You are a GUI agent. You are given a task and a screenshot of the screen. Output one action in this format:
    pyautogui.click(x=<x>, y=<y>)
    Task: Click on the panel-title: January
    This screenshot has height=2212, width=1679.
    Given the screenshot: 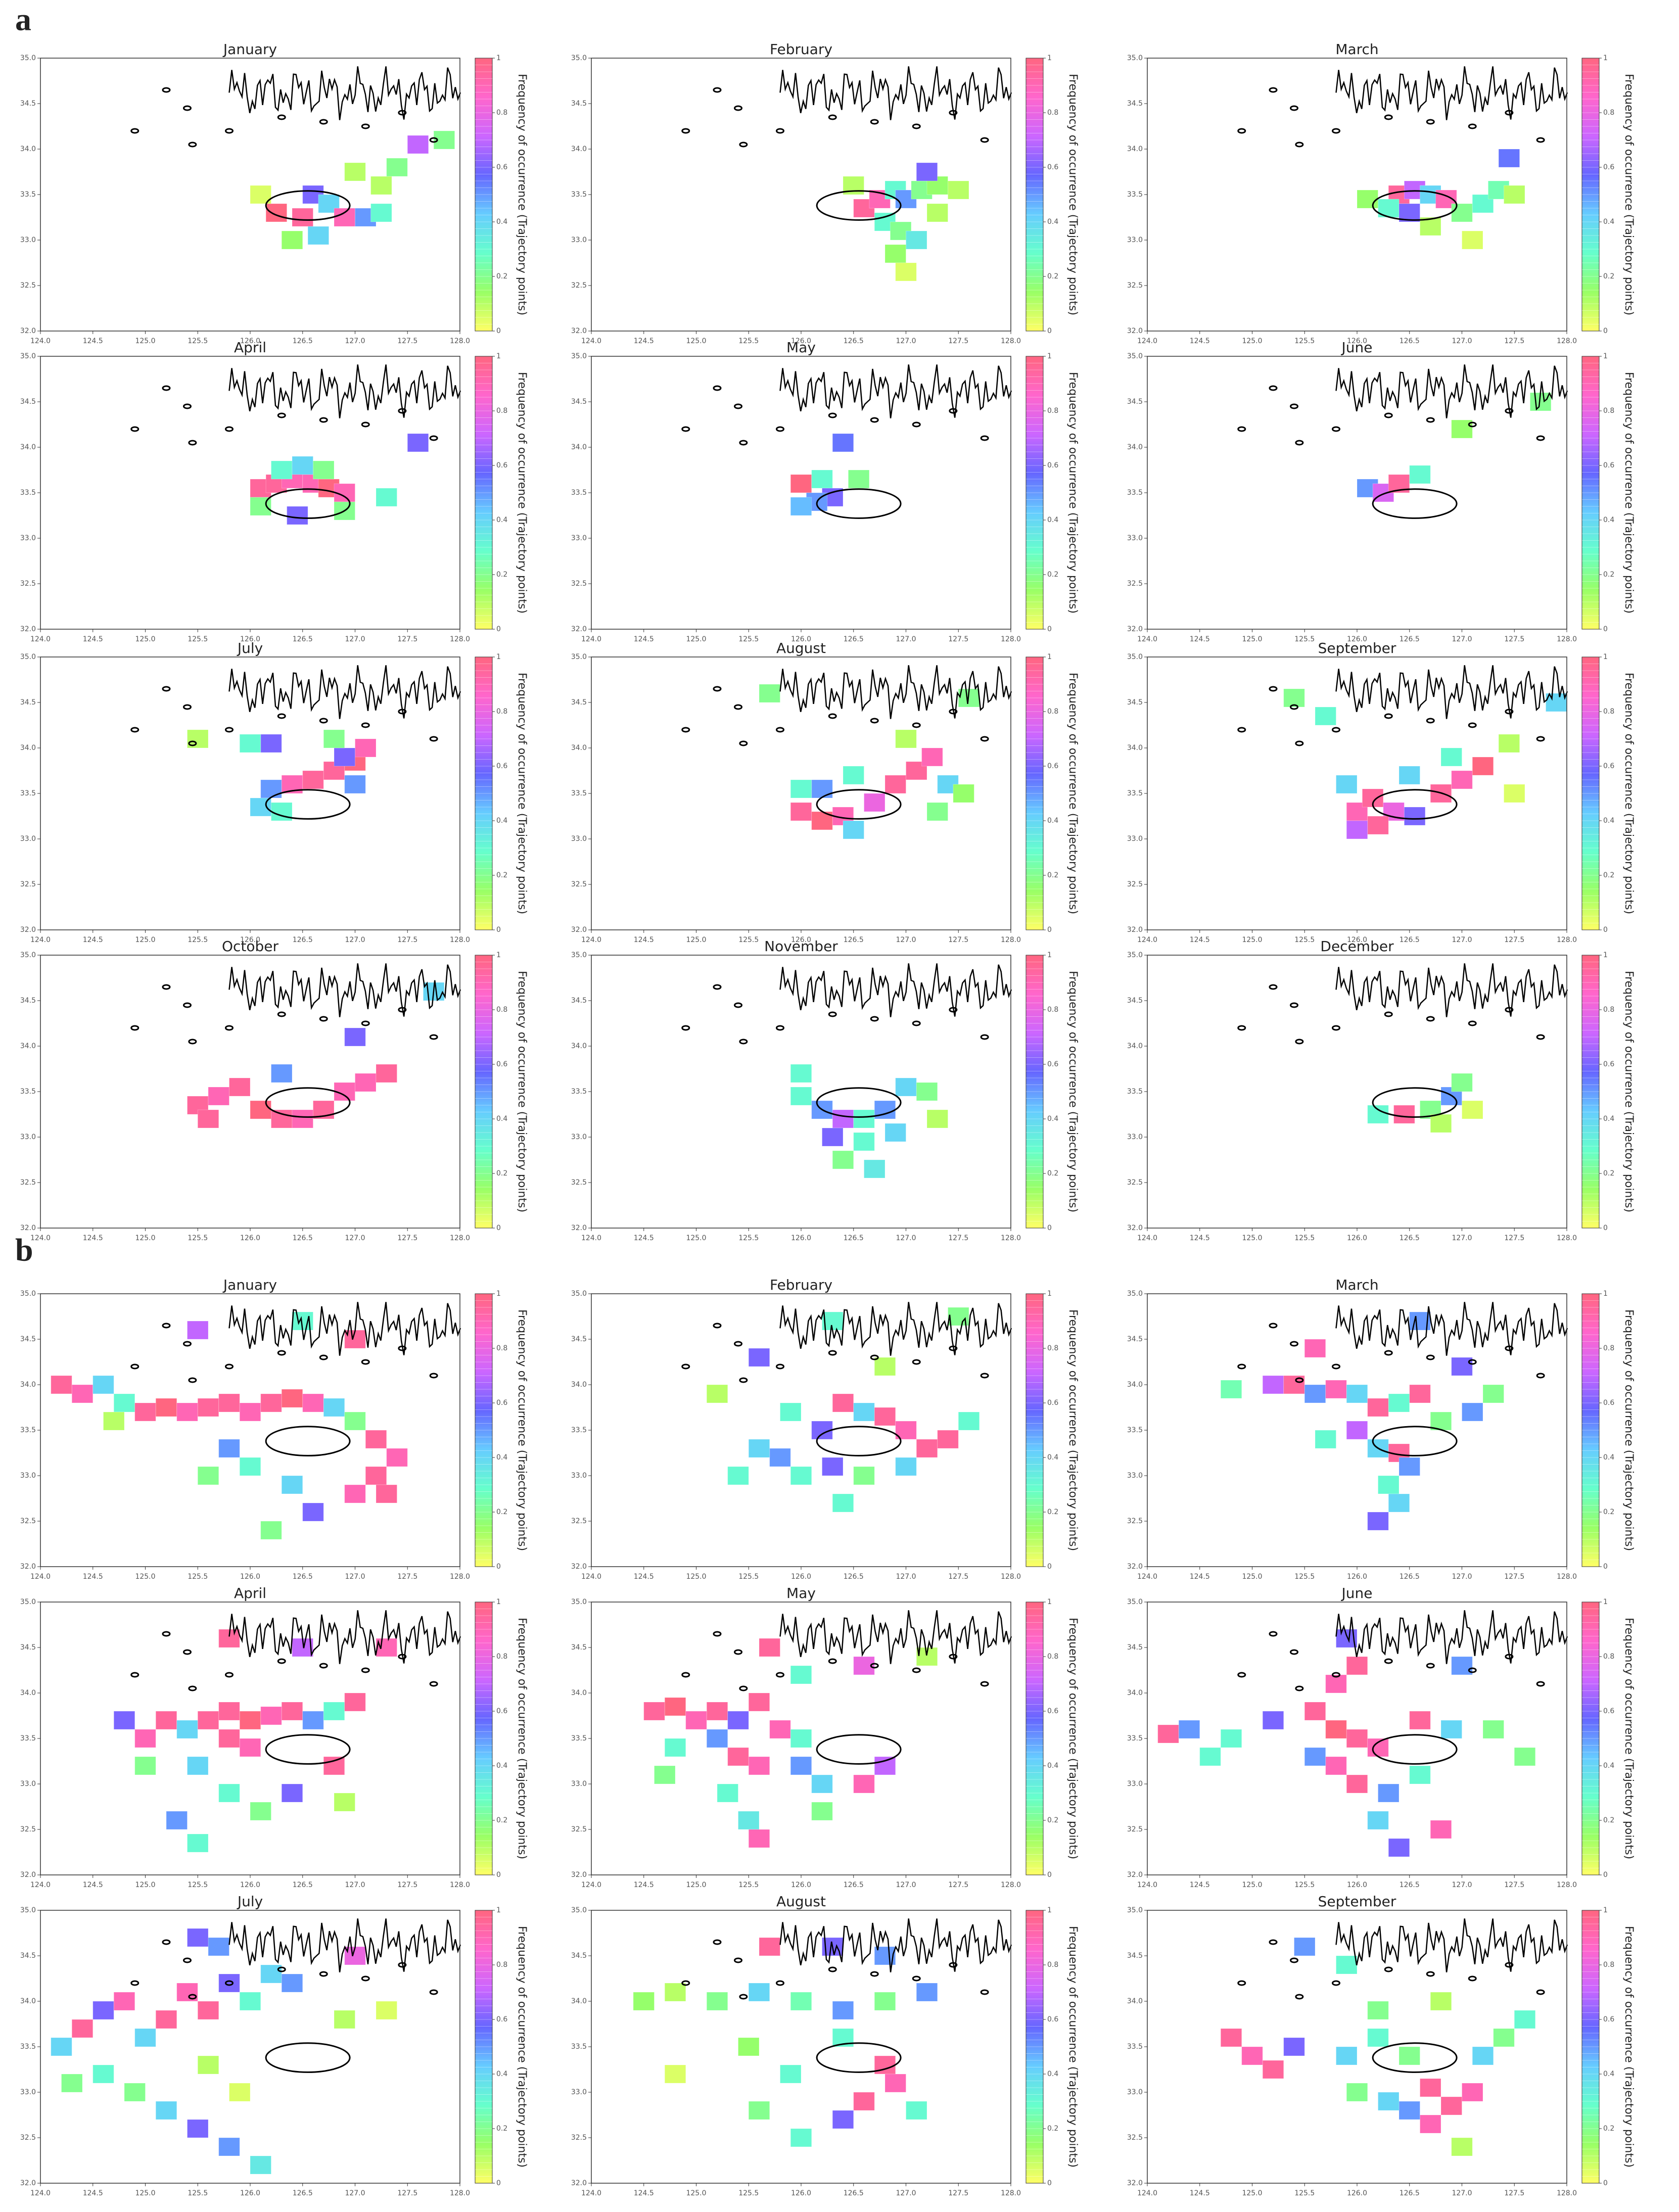 What is the action you would take?
    pyautogui.click(x=249, y=1285)
    